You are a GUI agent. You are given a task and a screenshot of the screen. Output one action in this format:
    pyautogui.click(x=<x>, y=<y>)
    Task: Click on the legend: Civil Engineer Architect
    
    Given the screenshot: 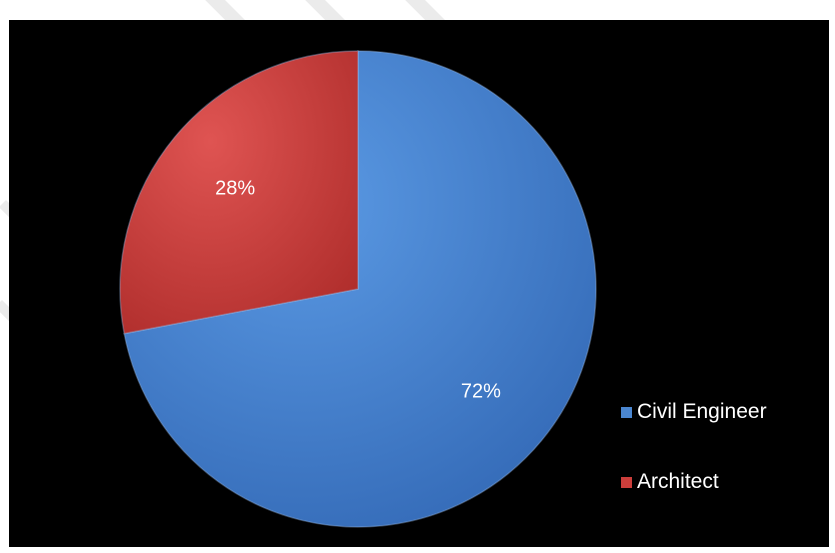 What is the action you would take?
    pyautogui.click(x=694, y=470)
    